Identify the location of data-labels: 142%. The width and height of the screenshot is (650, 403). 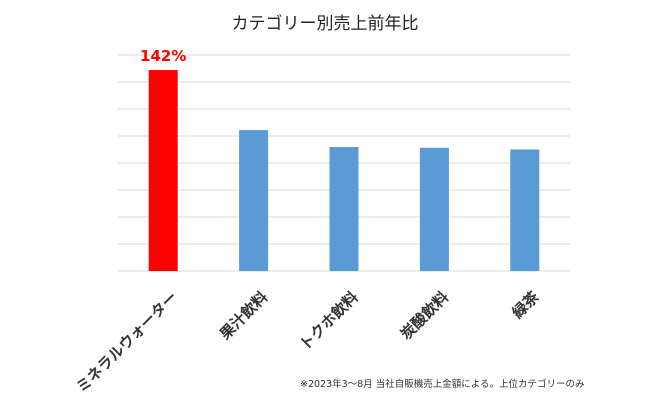
(163, 56).